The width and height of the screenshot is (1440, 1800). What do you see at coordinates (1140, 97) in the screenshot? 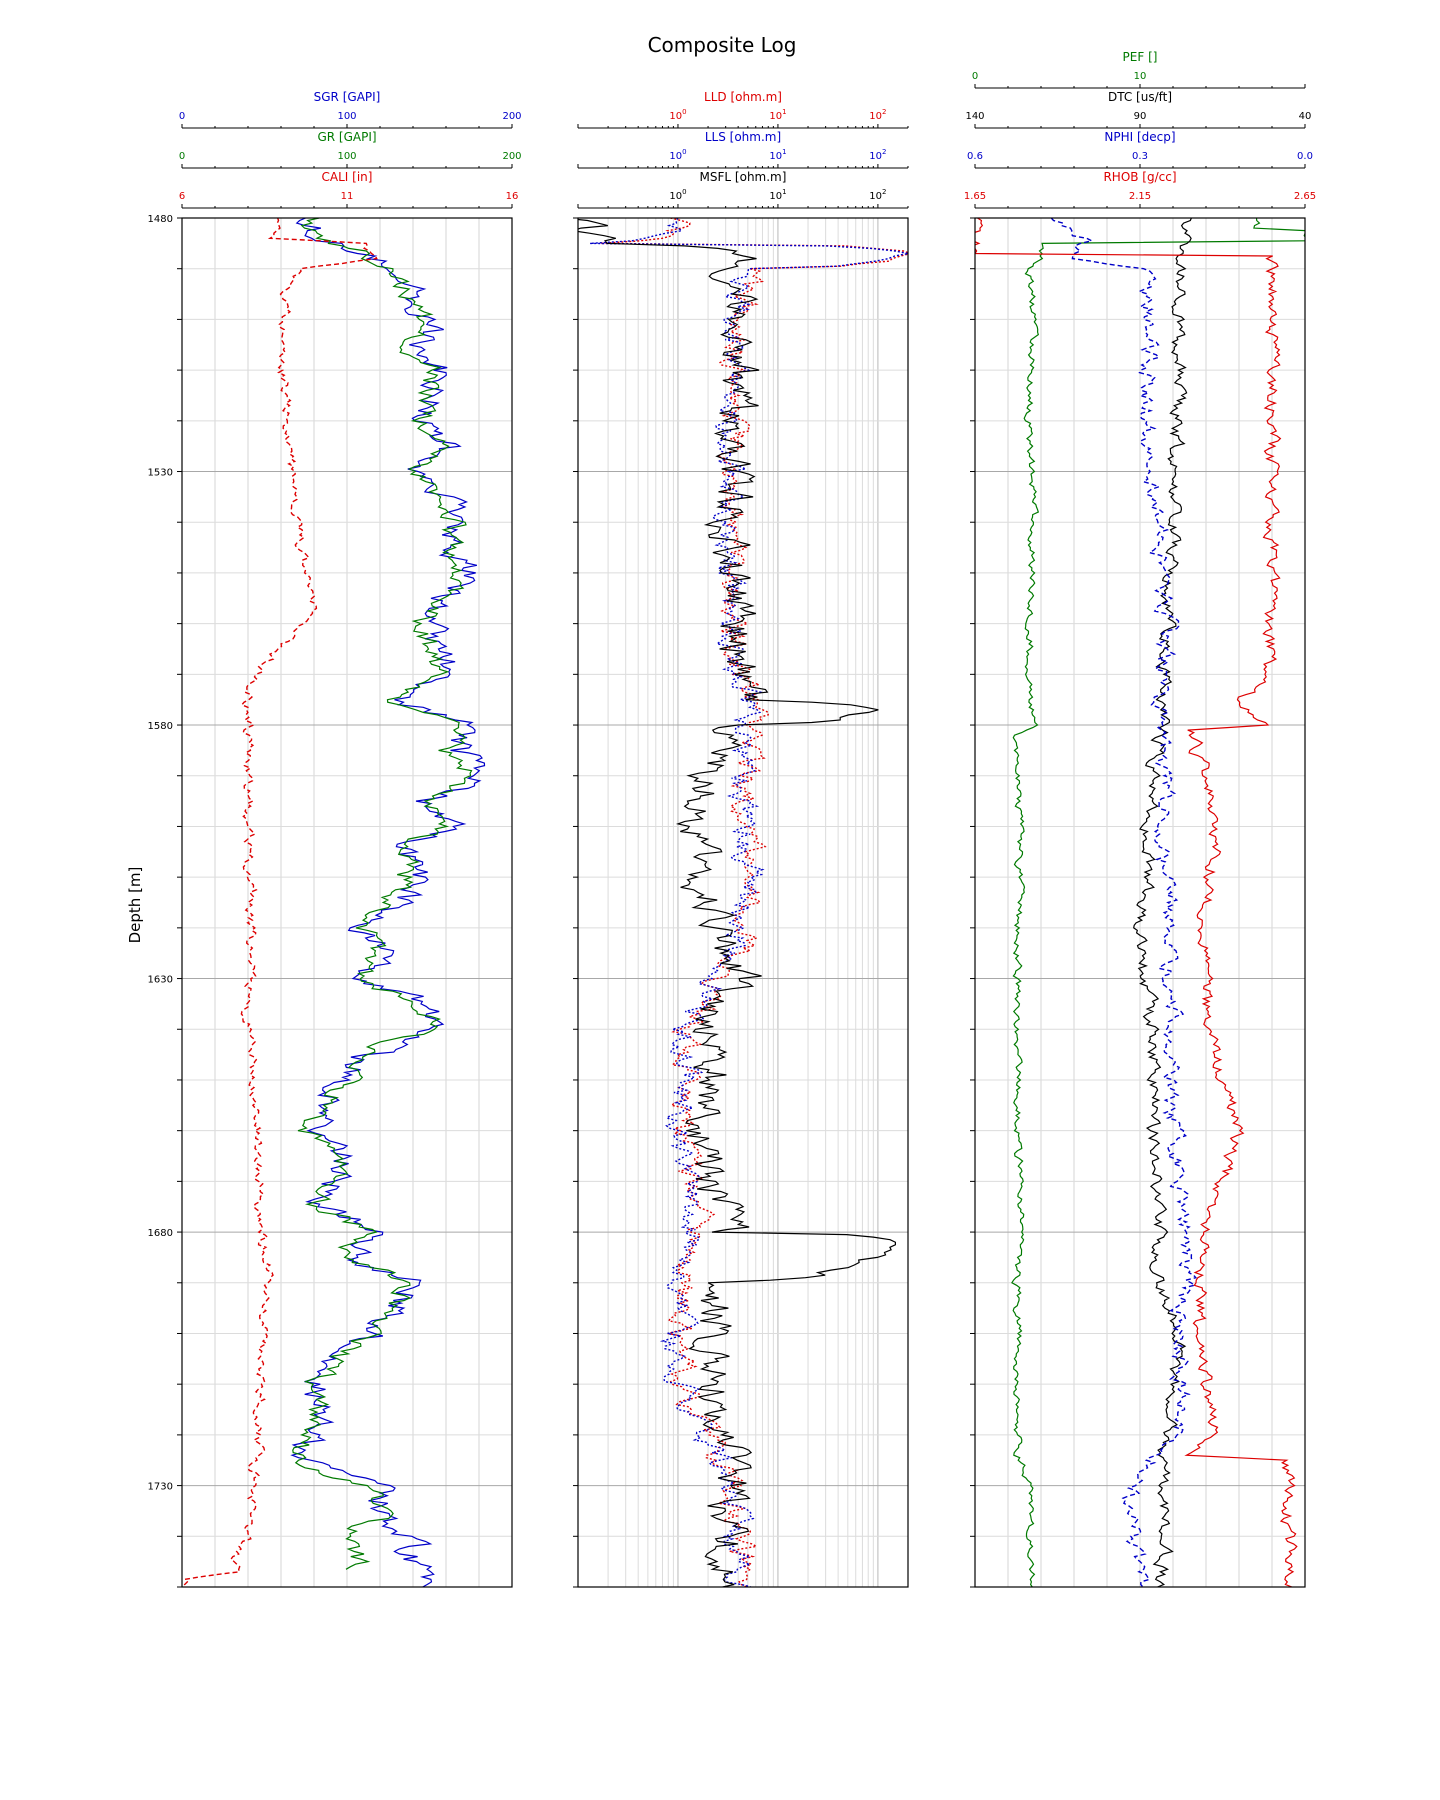
I see `curve-label-dtc: DTC [us/ft]` at bounding box center [1140, 97].